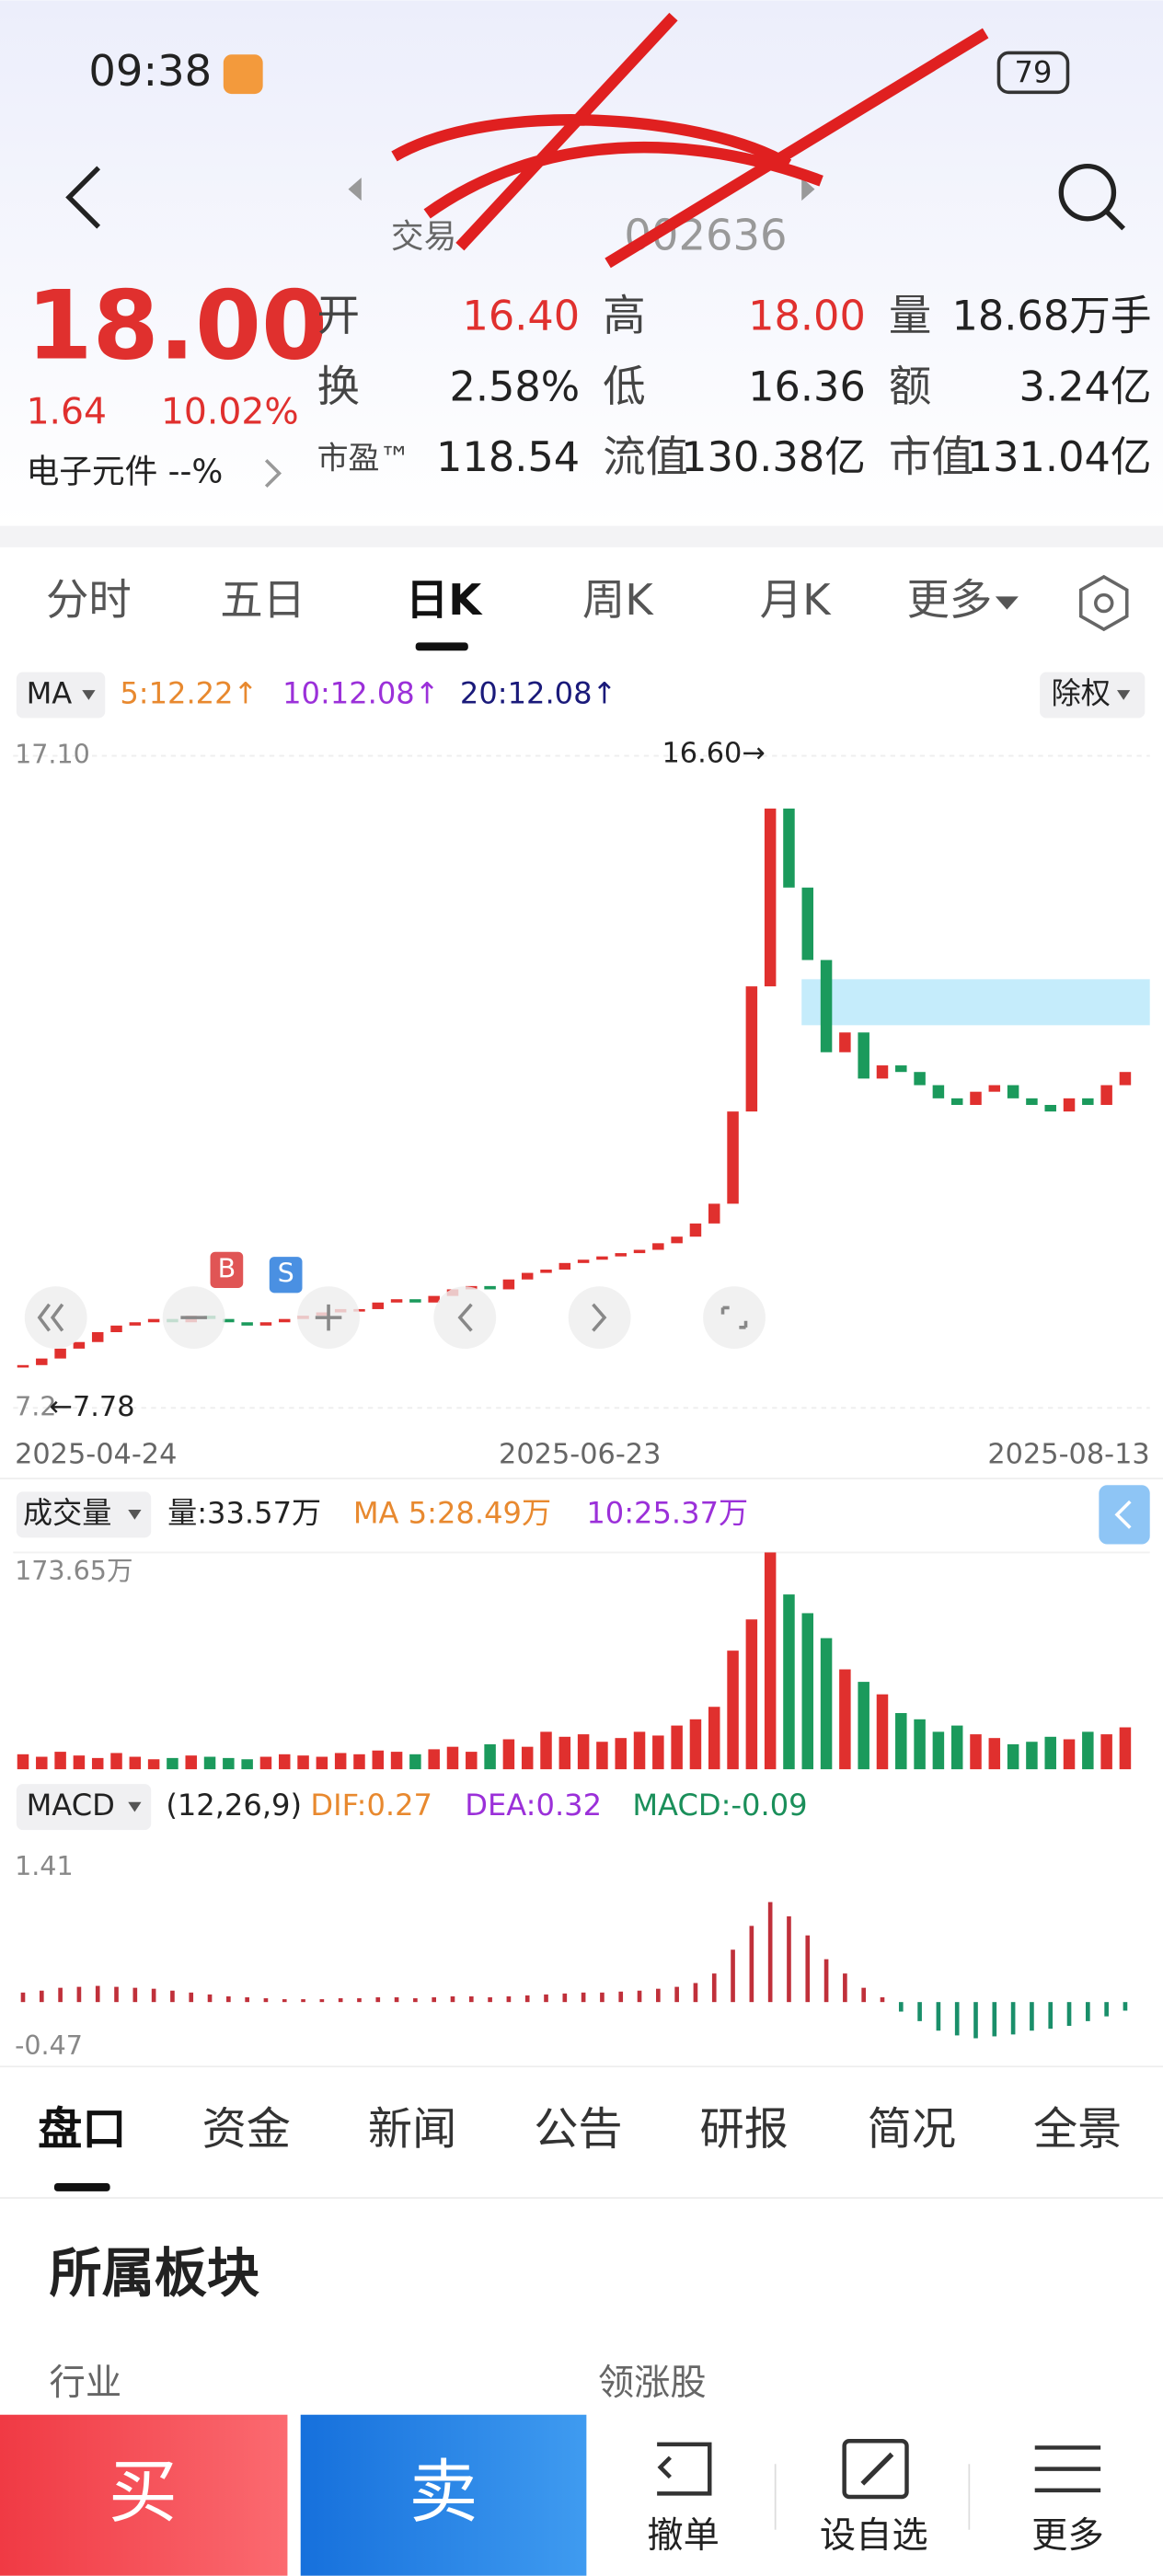  I want to click on info-tab: 新闻, so click(412, 2130).